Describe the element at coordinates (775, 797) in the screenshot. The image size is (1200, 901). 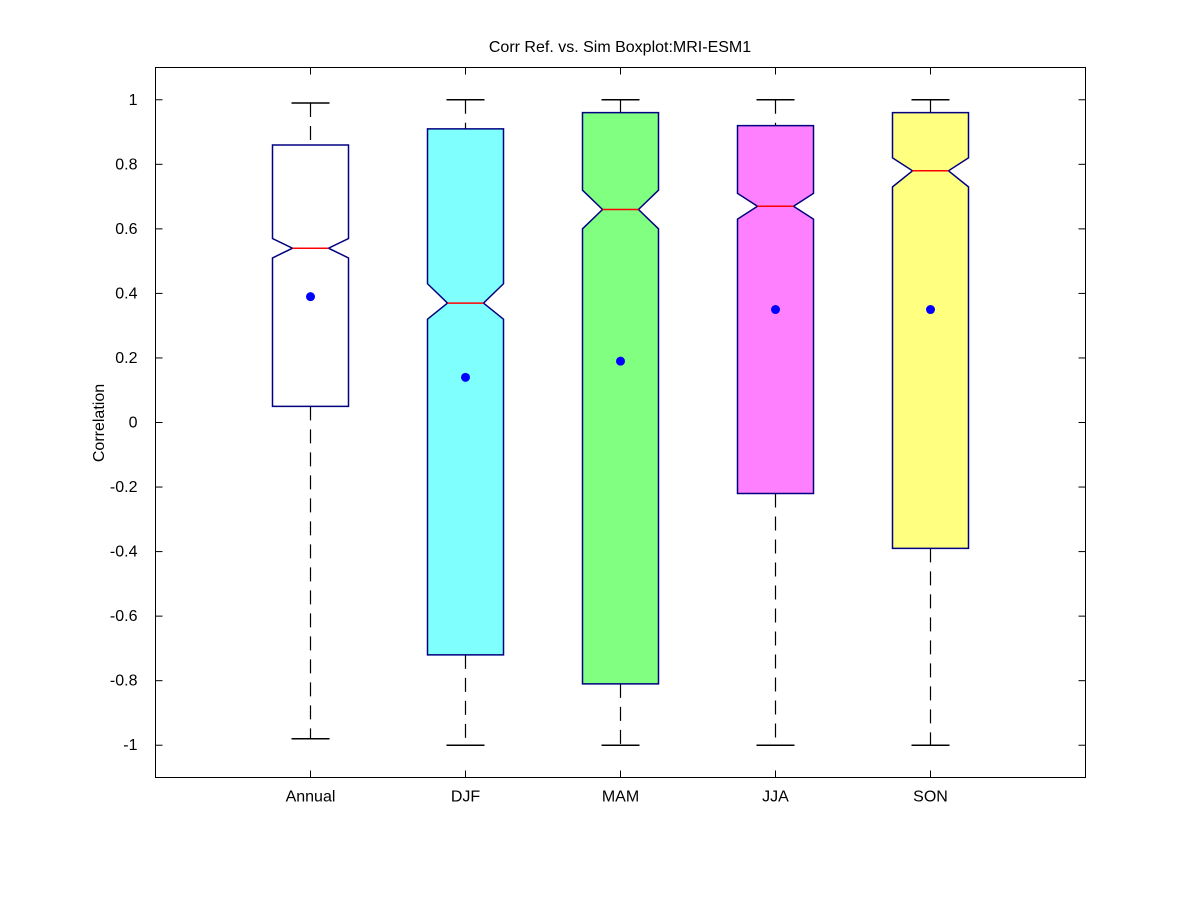
I see `x-tick-label: JJA` at that location.